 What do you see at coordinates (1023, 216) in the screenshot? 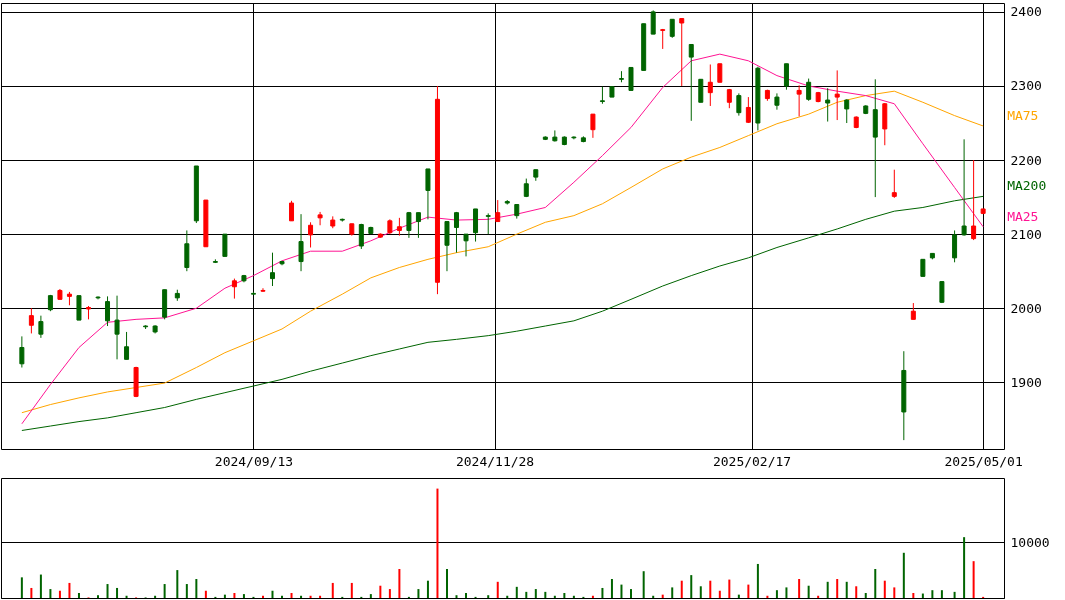
I see `series-label: MA25` at bounding box center [1023, 216].